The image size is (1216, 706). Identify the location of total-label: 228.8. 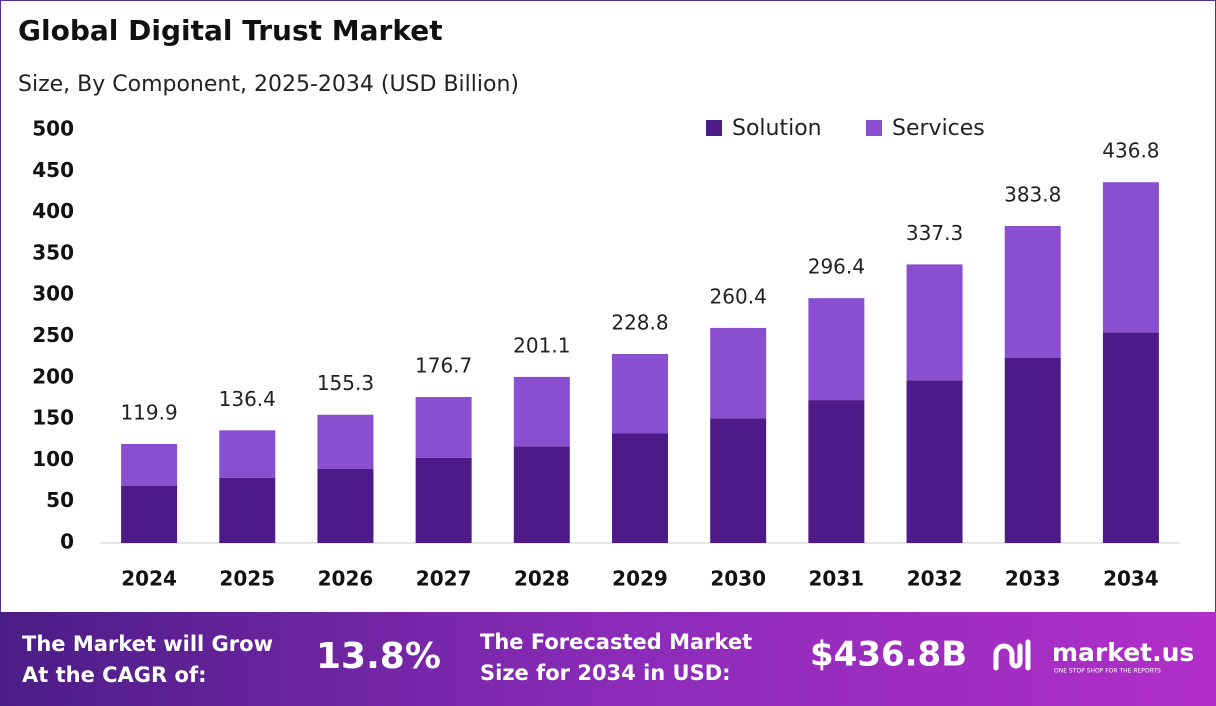
(639, 323).